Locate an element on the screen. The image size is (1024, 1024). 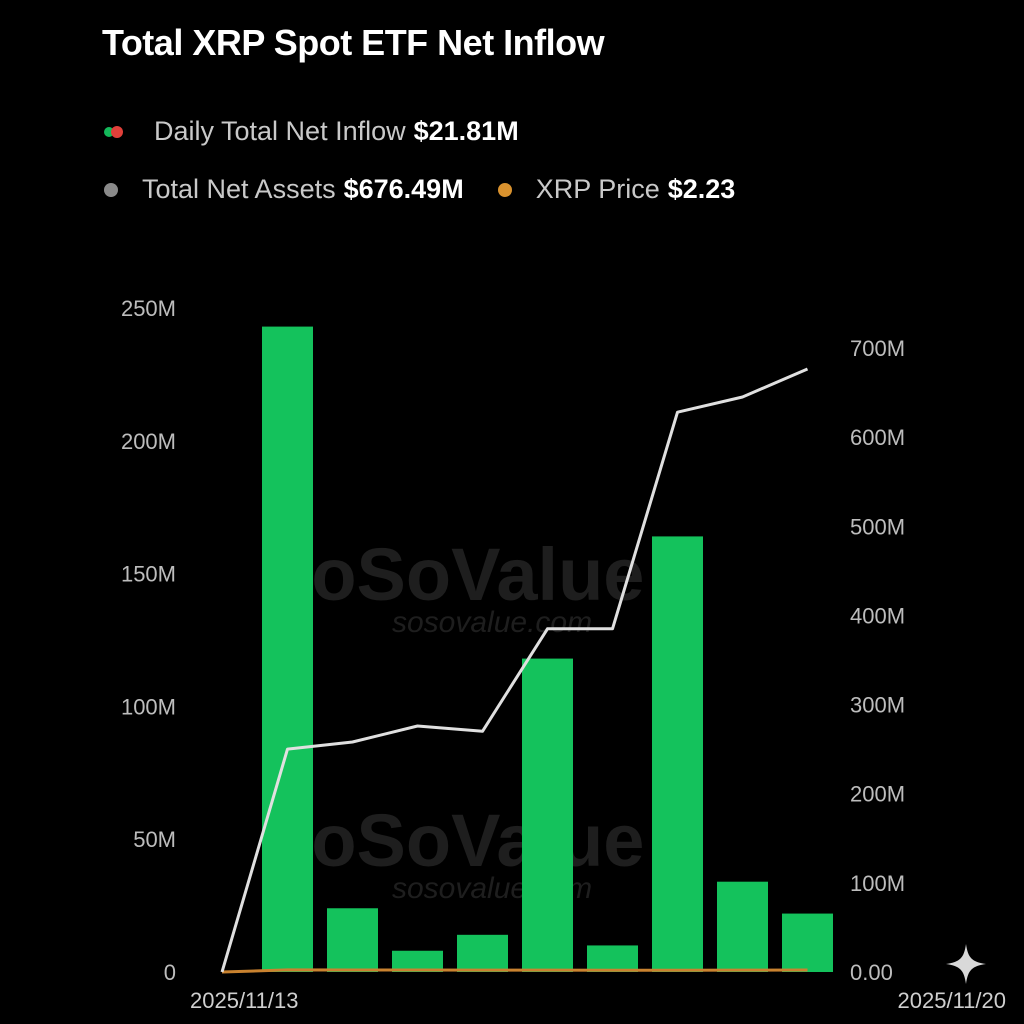
legend-daily-inflow: Daily Total Net Inflow $21.81M is located at coordinates (311, 131).